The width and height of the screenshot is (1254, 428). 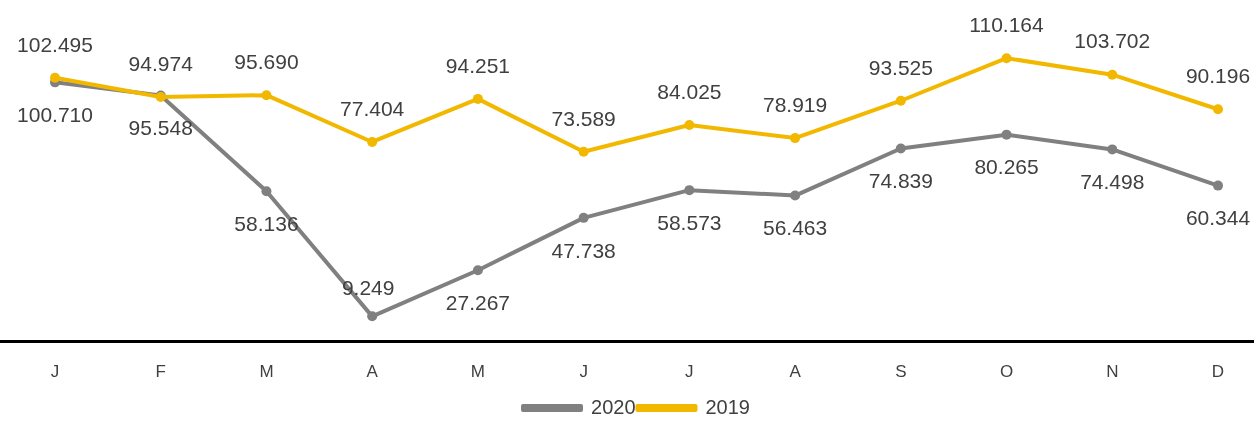 I want to click on data-label: 58.573, so click(x=689, y=222).